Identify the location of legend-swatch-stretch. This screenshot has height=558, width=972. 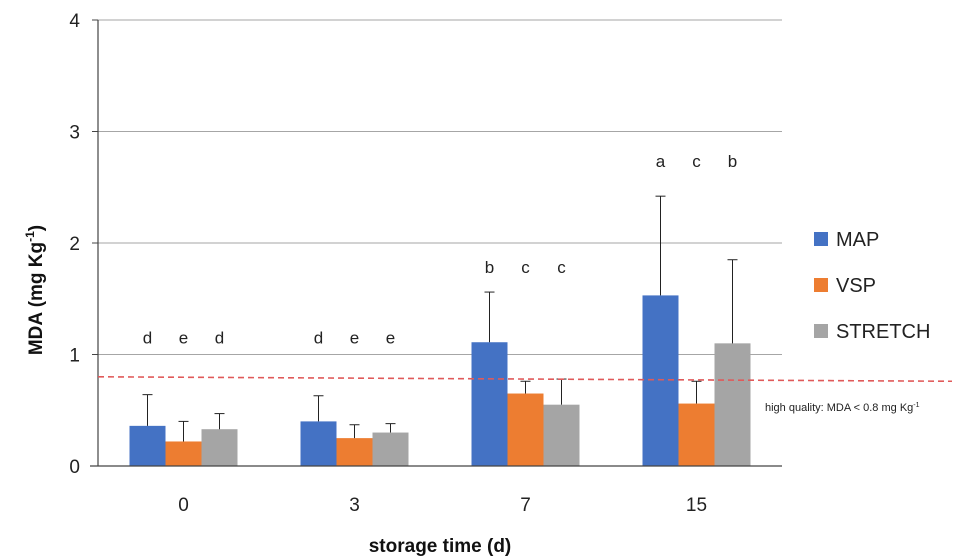
(821, 331).